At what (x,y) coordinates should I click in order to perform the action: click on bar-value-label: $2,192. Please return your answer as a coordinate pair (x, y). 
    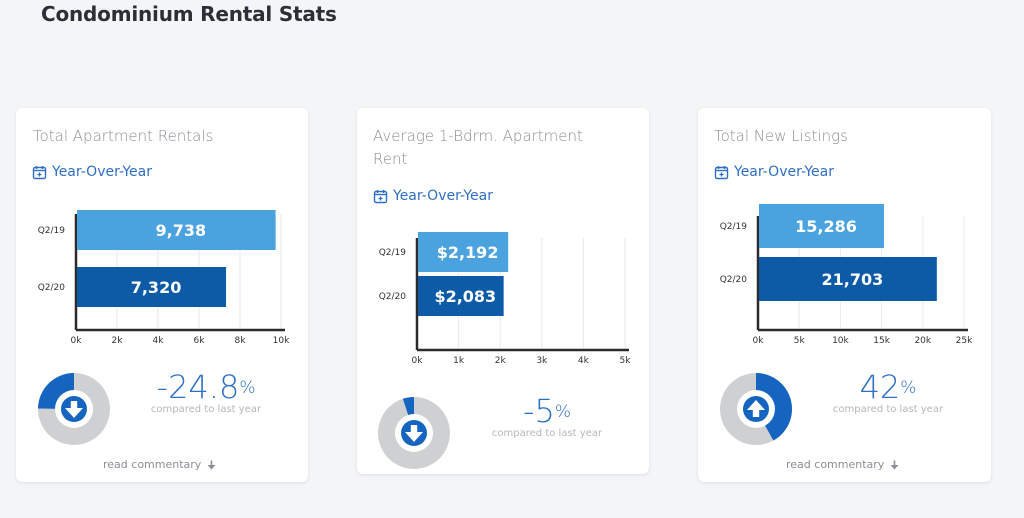
    Looking at the image, I should click on (468, 252).